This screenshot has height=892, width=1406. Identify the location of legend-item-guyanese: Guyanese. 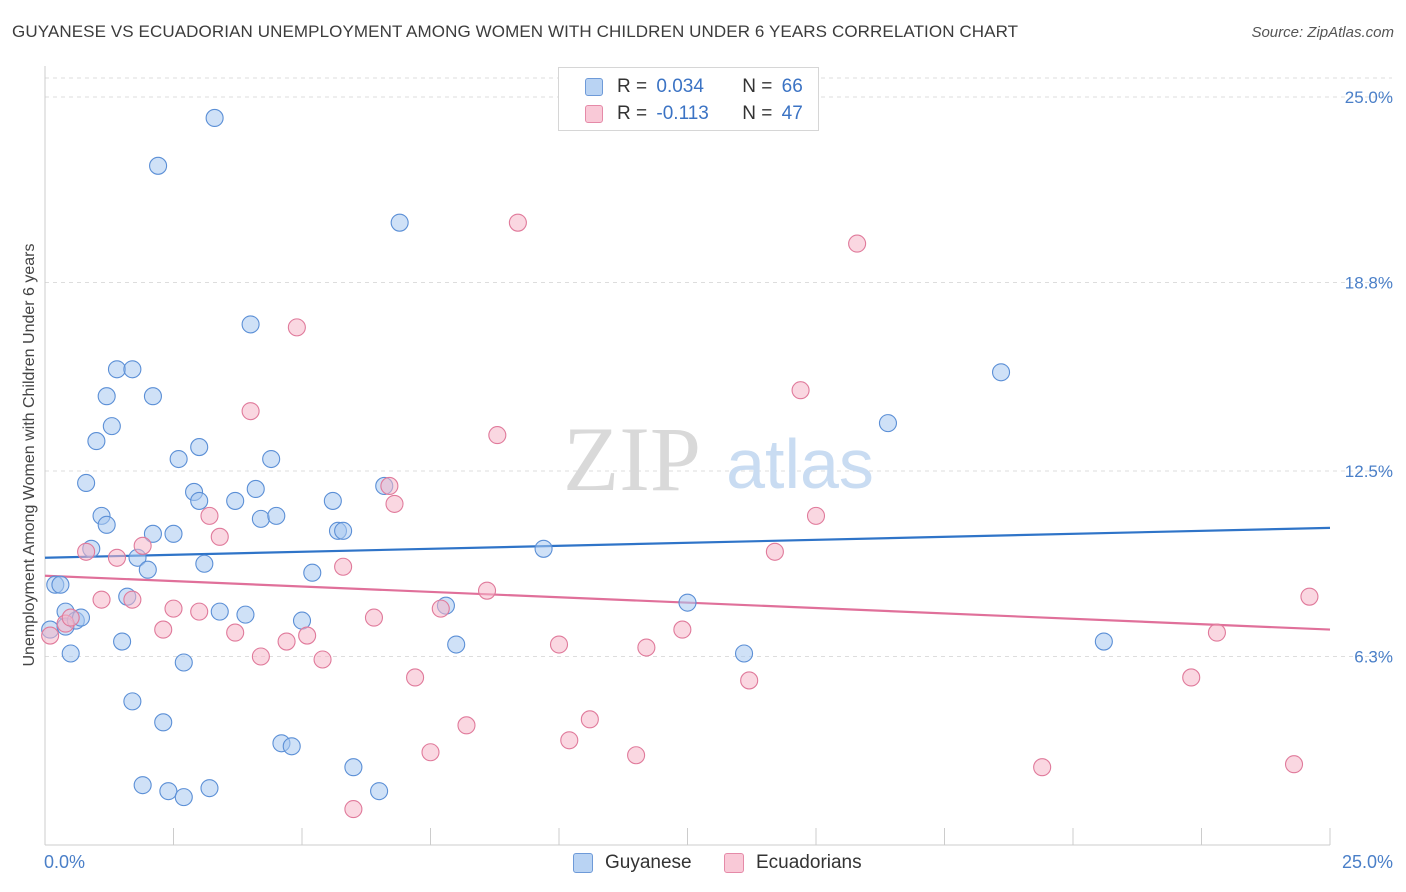
(632, 863).